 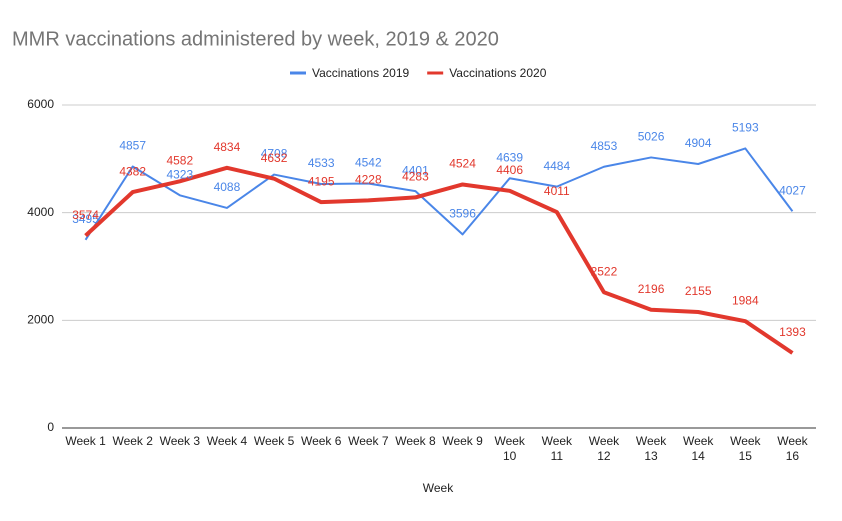 What do you see at coordinates (651, 137) in the screenshot?
I see `data-label: 5026` at bounding box center [651, 137].